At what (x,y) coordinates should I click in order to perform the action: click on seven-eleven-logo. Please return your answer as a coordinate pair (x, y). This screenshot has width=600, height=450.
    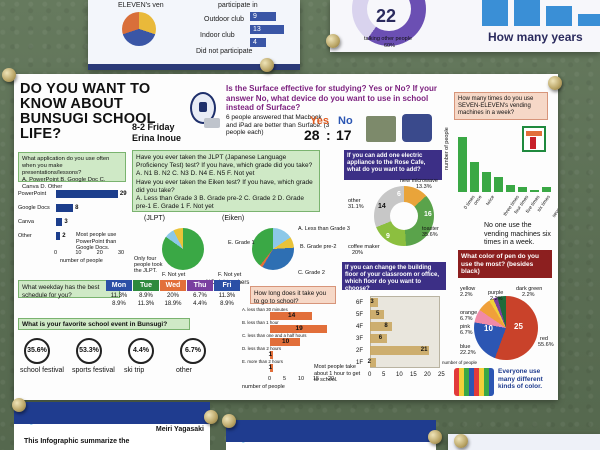
    Looking at the image, I should click on (534, 139).